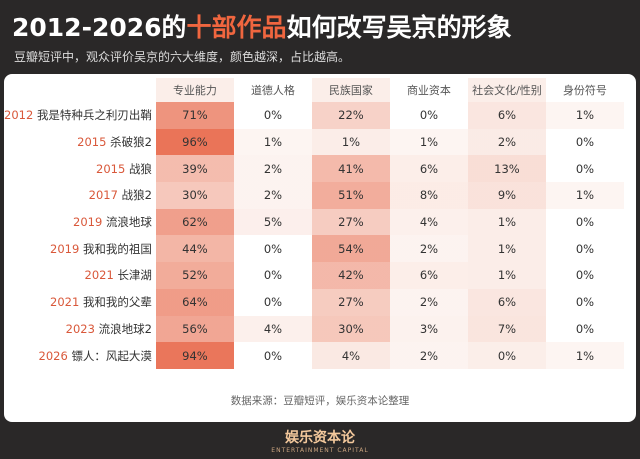 The height and width of the screenshot is (459, 640). Describe the element at coordinates (103, 195) in the screenshot. I see `row-year: 2017` at that location.